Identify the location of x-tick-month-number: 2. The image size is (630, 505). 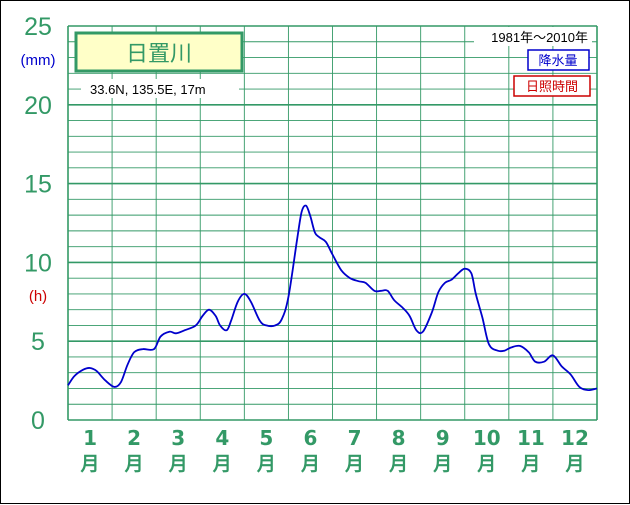
(134, 438).